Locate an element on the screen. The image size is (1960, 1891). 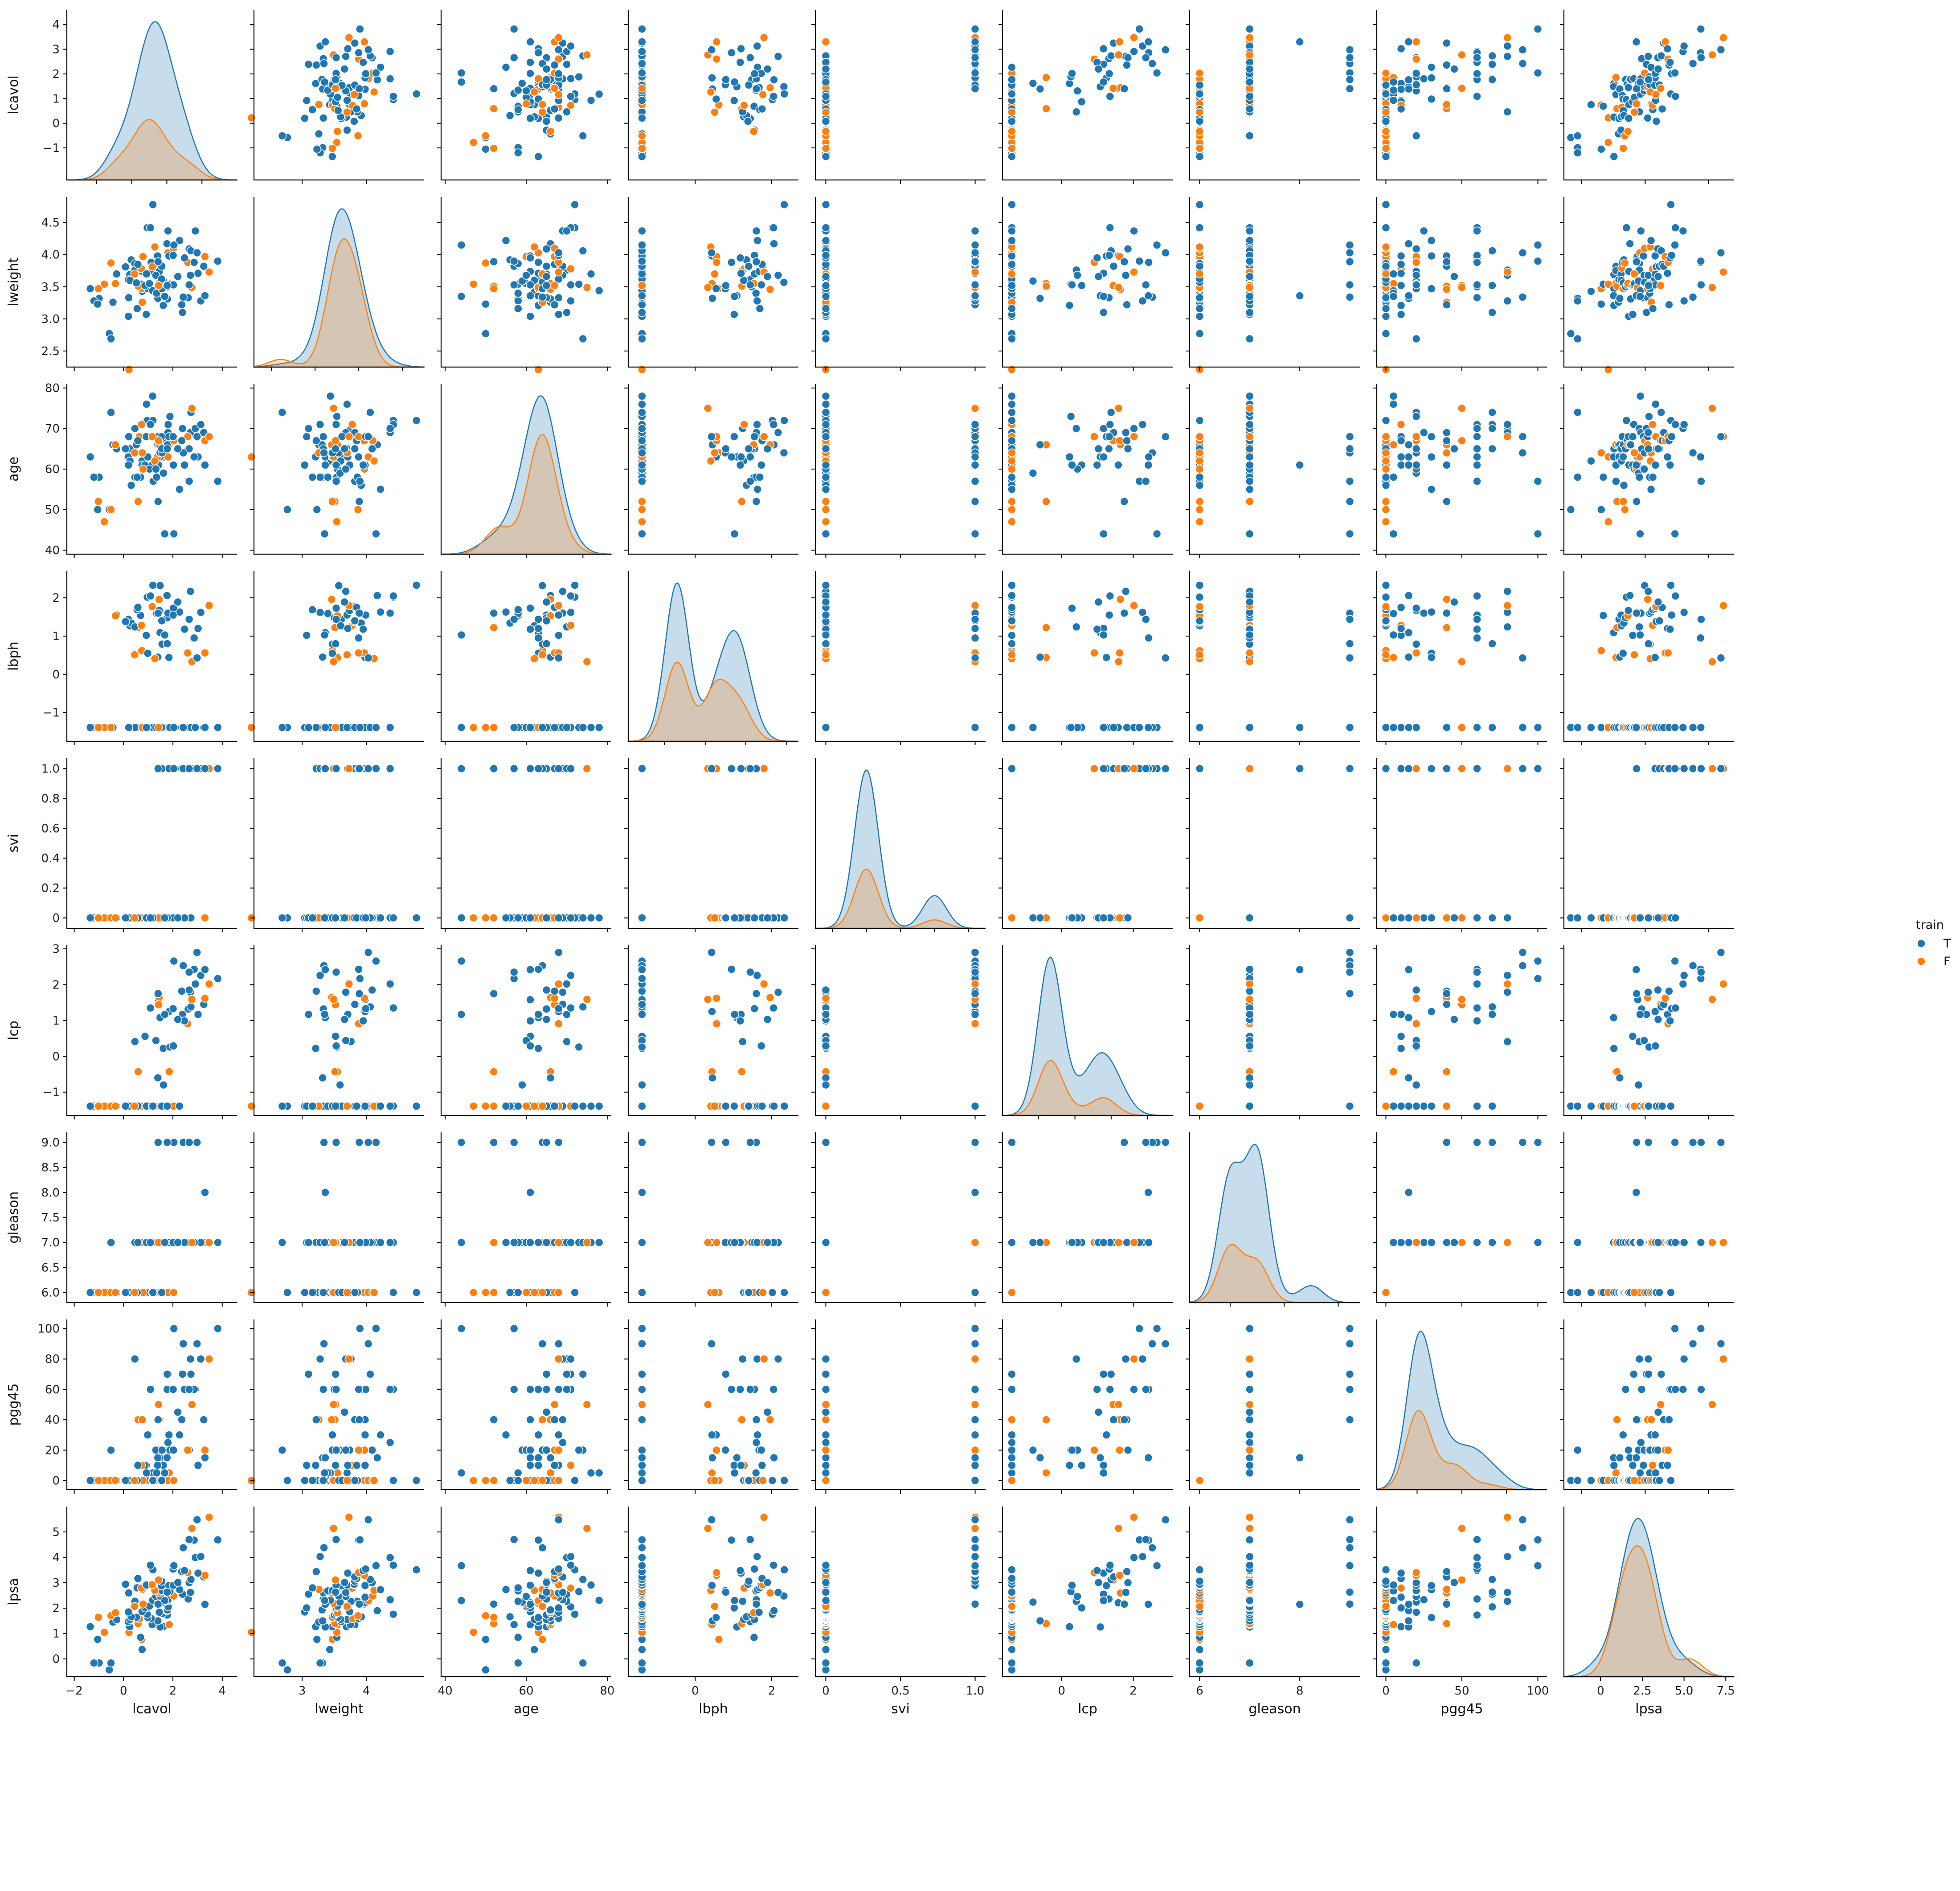
y-tick-label: 3 is located at coordinates (56, 949).